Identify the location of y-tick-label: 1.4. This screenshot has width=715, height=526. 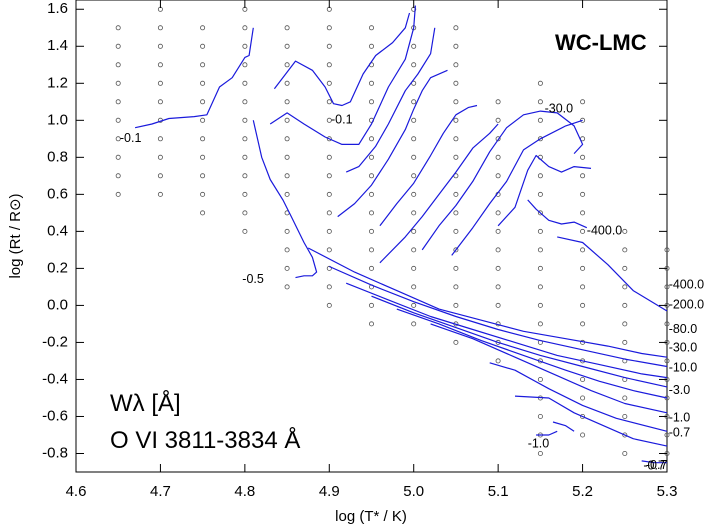
(57, 45).